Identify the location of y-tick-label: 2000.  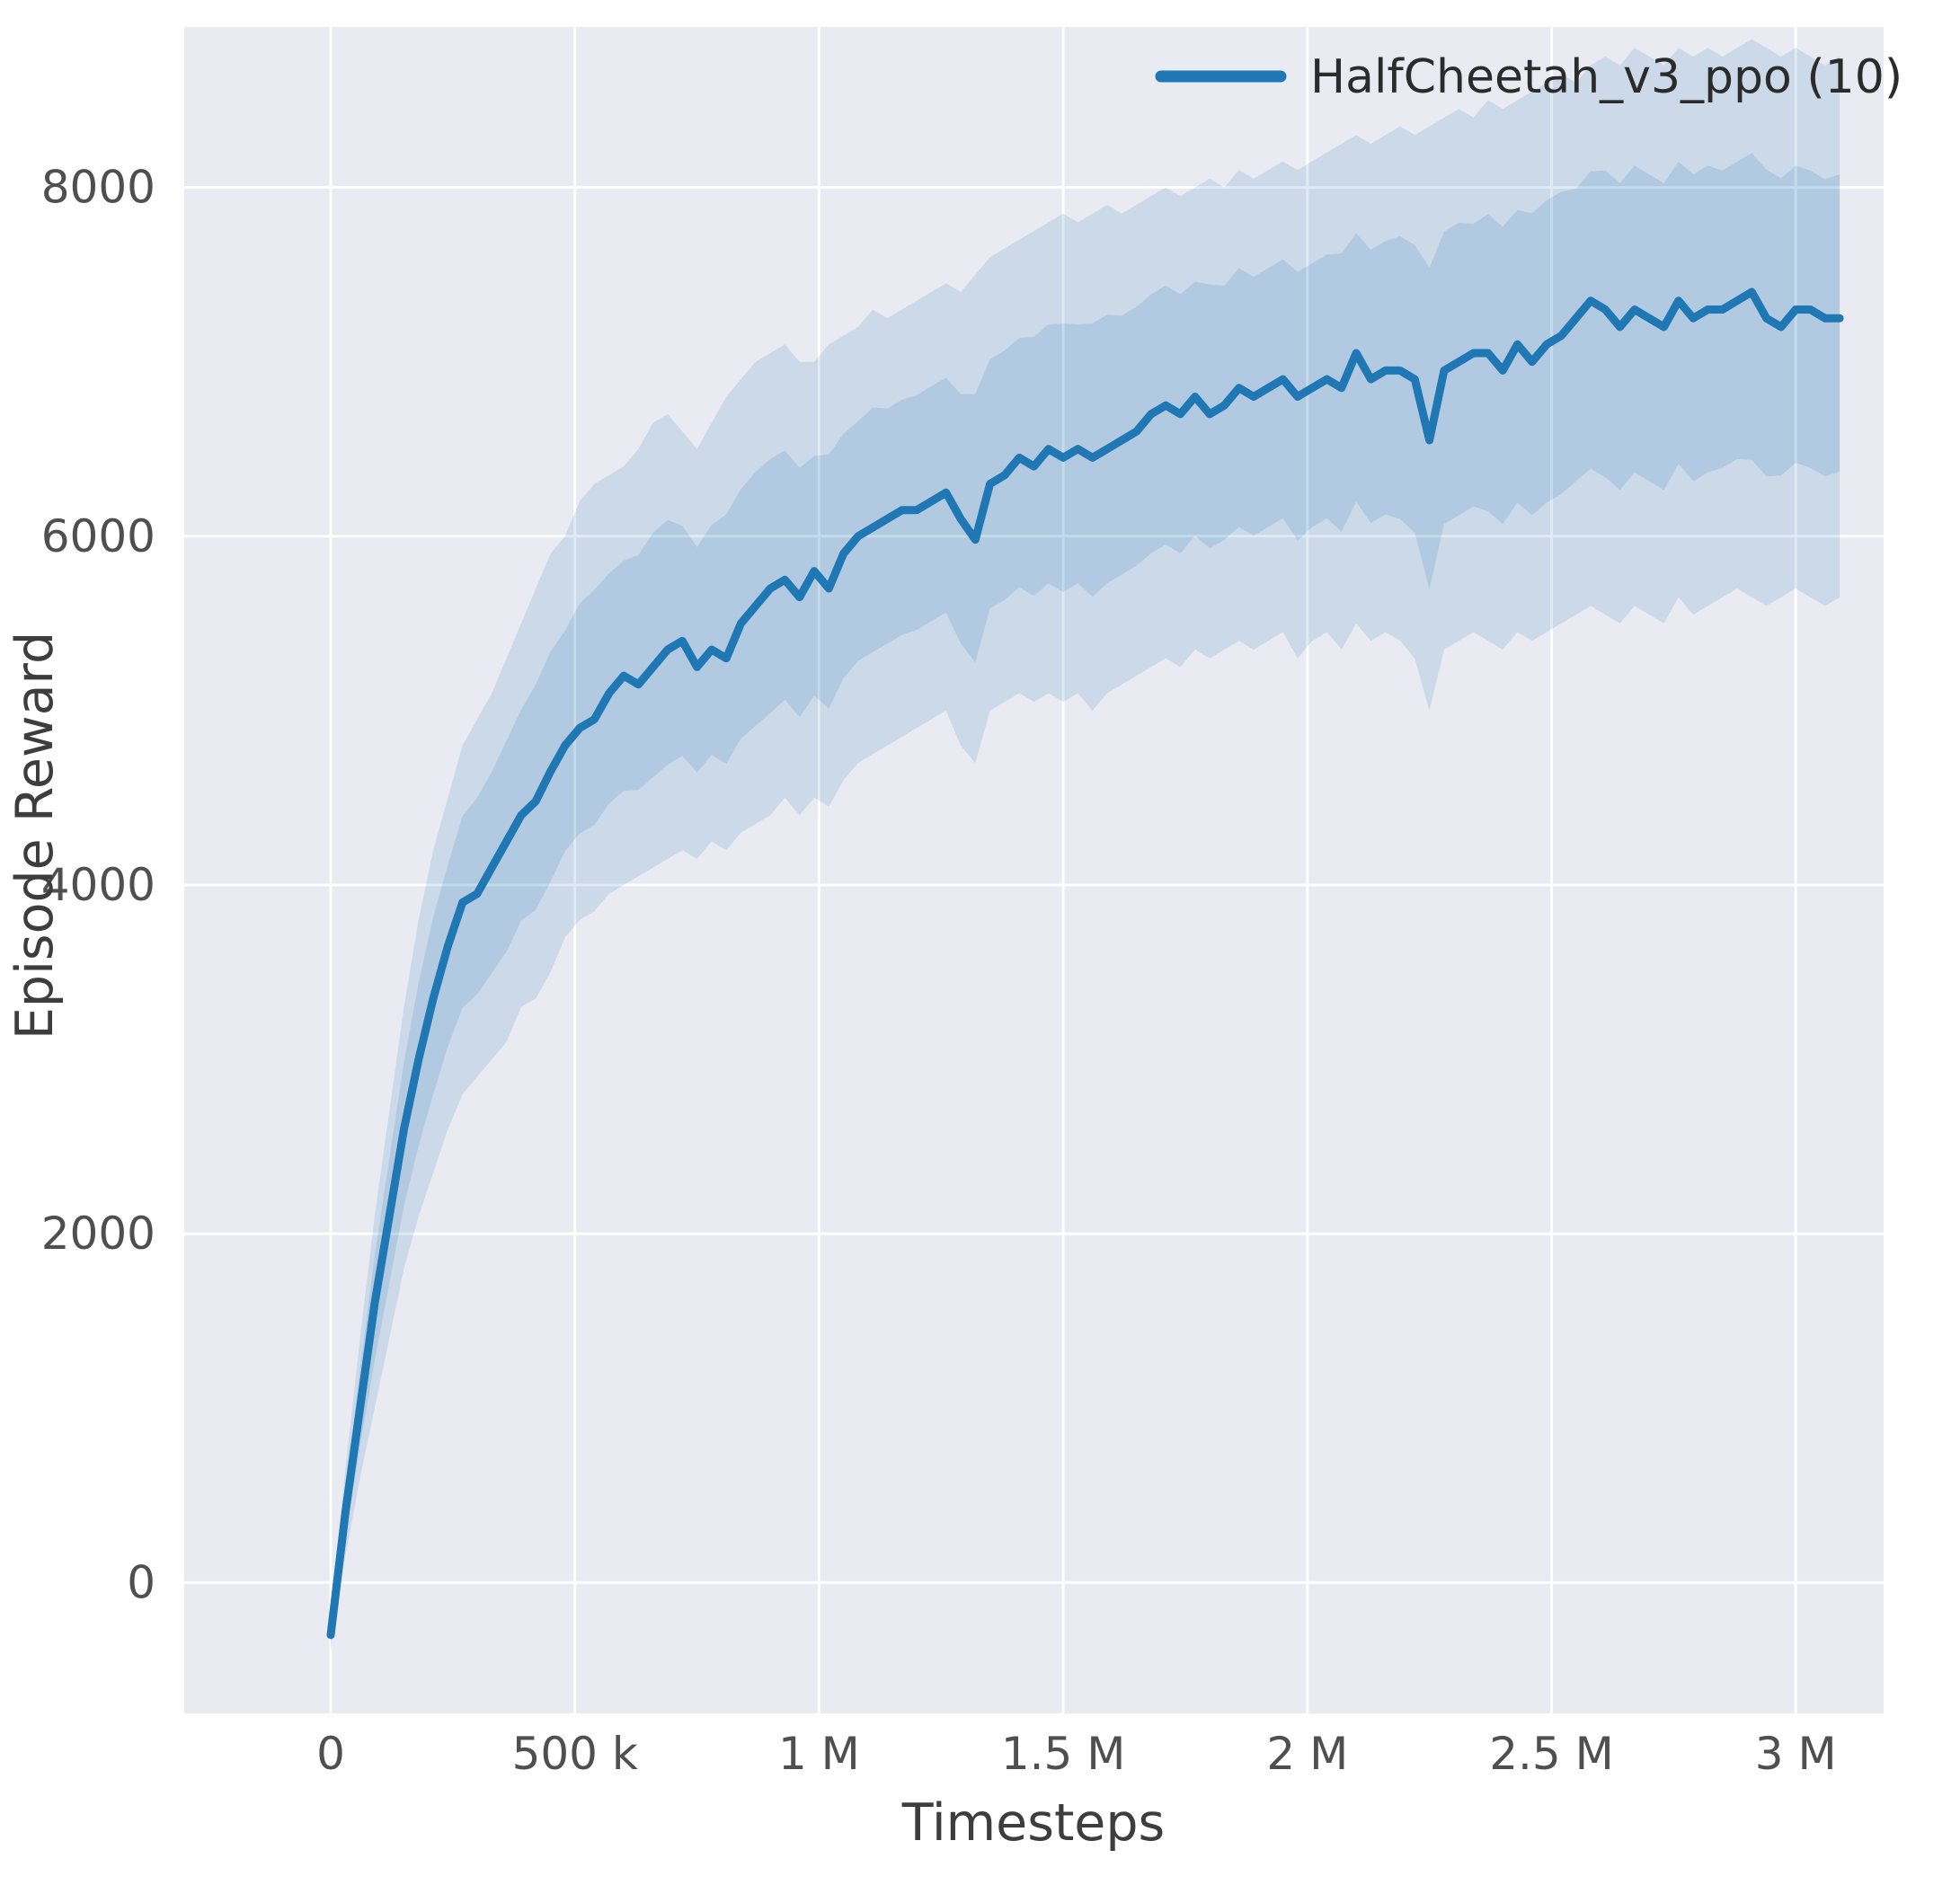
(98, 1234).